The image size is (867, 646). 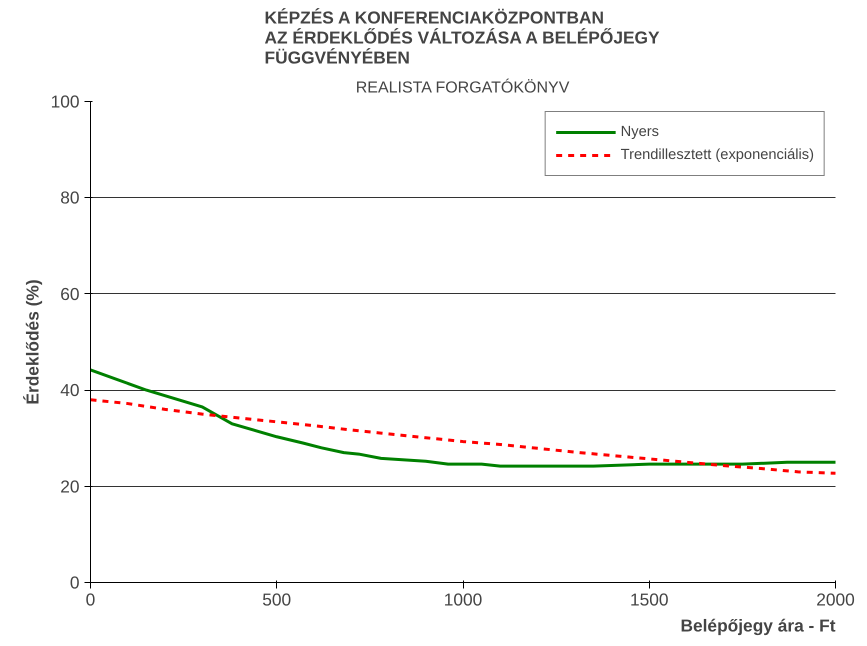 I want to click on y-tick-label: 0, so click(x=75, y=582).